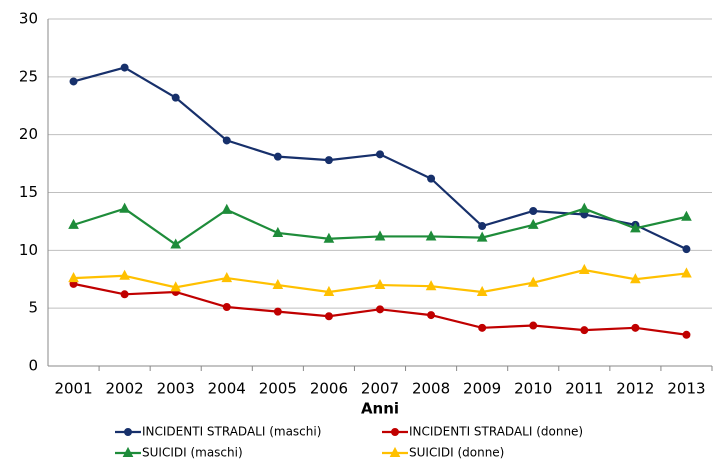 The height and width of the screenshot is (461, 716). What do you see at coordinates (231, 432) in the screenshot?
I see `legend-label: INCIDENTI STRADALI (maschi)` at bounding box center [231, 432].